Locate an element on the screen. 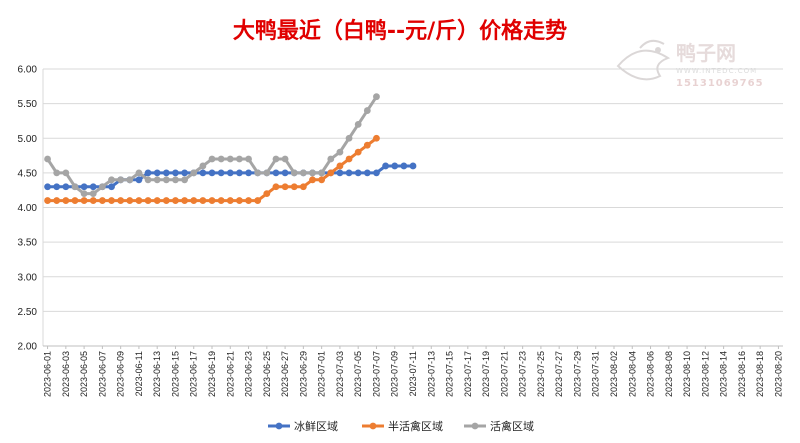  x-tick-label: 2023-06-27 is located at coordinates (285, 374).